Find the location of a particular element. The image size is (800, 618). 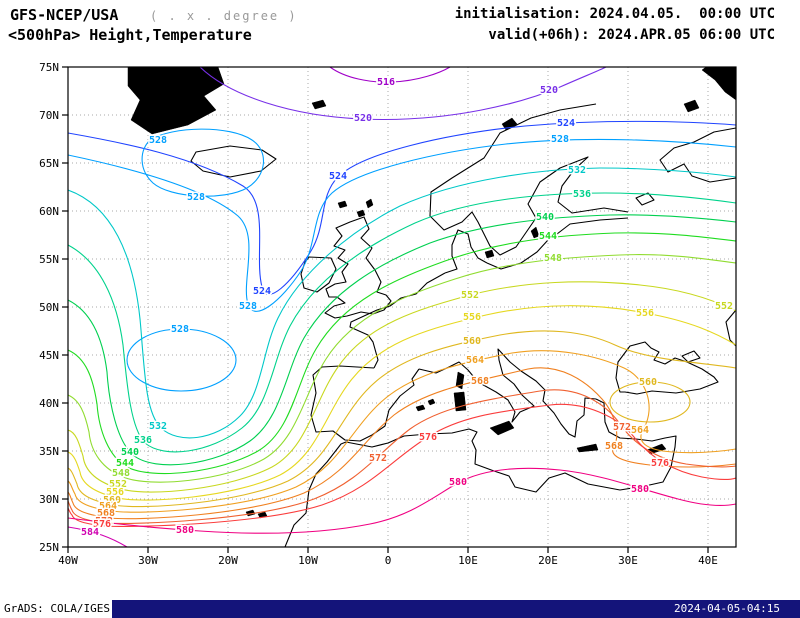

contour-label-516: 516 is located at coordinates (386, 82).